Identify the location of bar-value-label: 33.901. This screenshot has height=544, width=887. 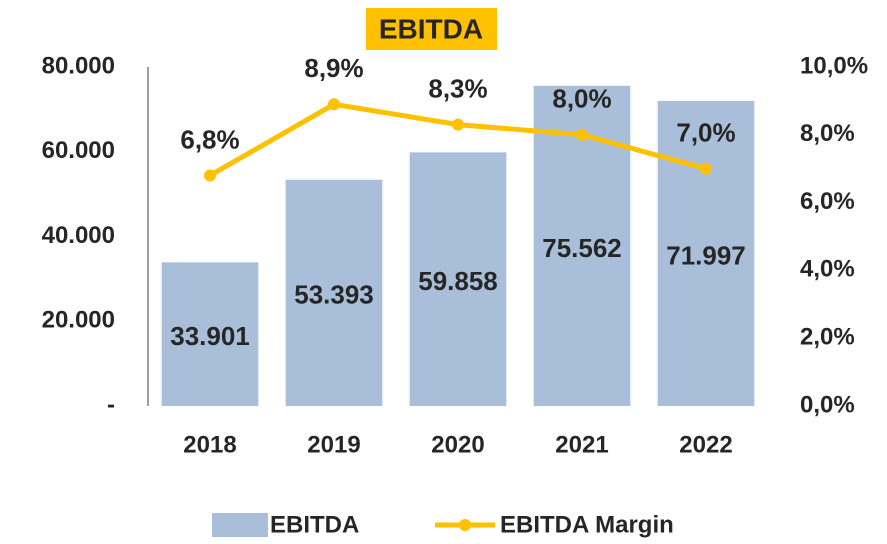
(210, 336).